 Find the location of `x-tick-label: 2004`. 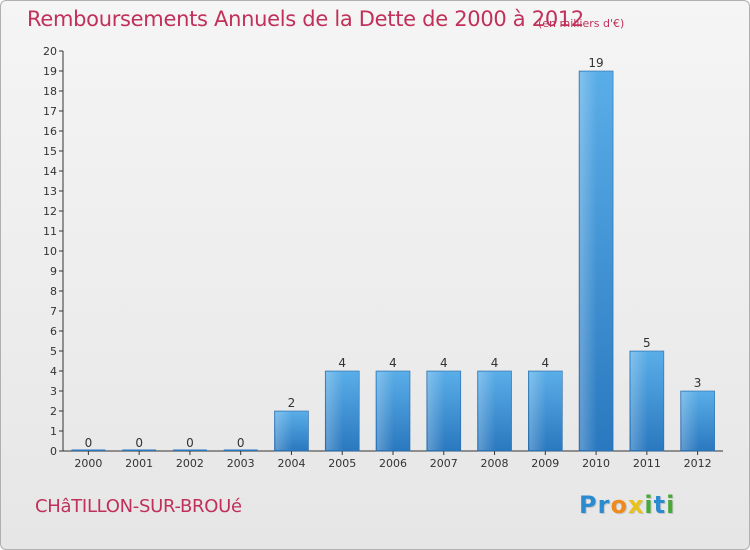

x-tick-label: 2004 is located at coordinates (291, 463).